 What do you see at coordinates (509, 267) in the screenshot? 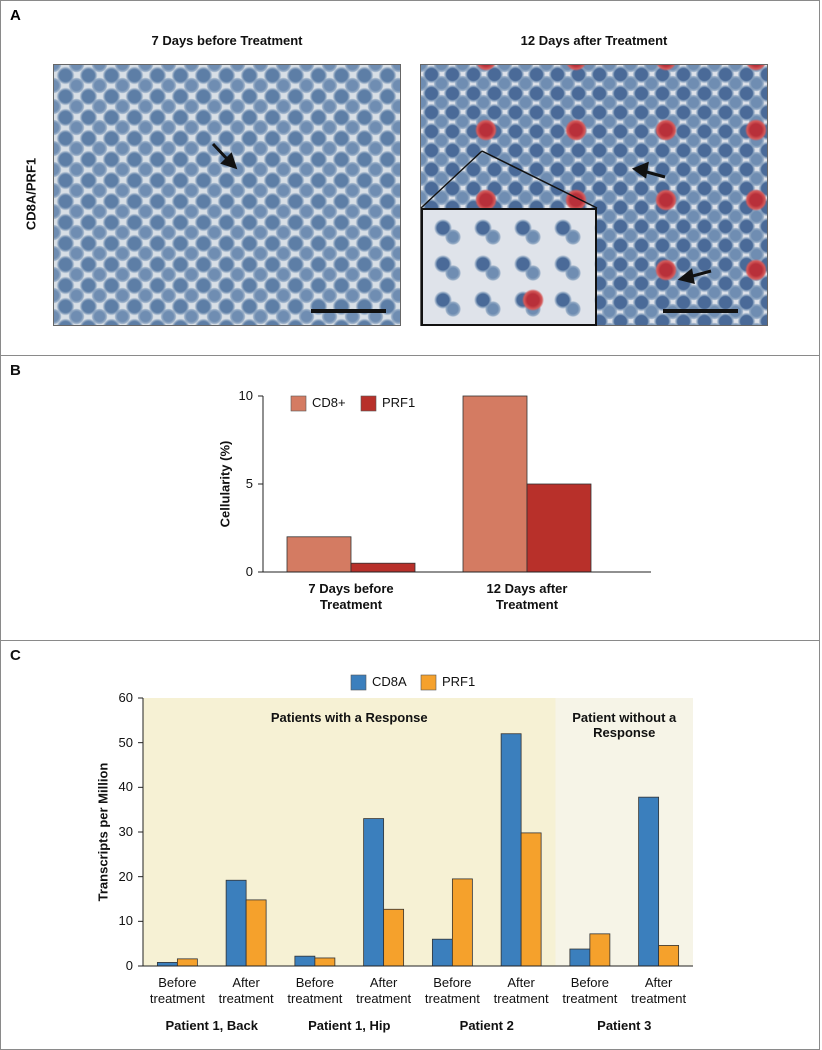
I see `inset` at bounding box center [509, 267].